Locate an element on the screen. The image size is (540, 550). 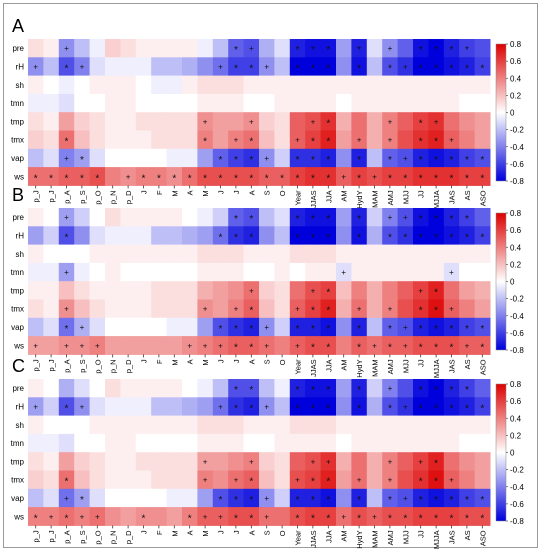
column-label: MAM is located at coordinates (375, 539).